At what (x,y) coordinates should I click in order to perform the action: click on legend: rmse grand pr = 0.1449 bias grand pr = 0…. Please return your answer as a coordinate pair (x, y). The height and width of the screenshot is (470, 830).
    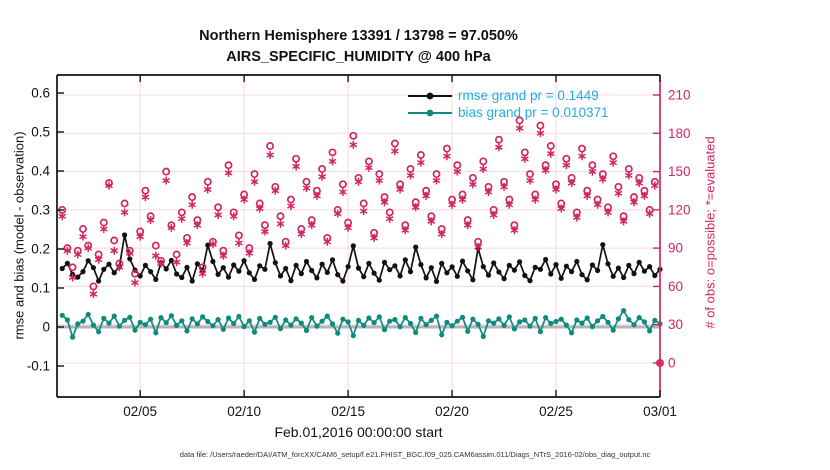
    Looking at the image, I should click on (508, 104).